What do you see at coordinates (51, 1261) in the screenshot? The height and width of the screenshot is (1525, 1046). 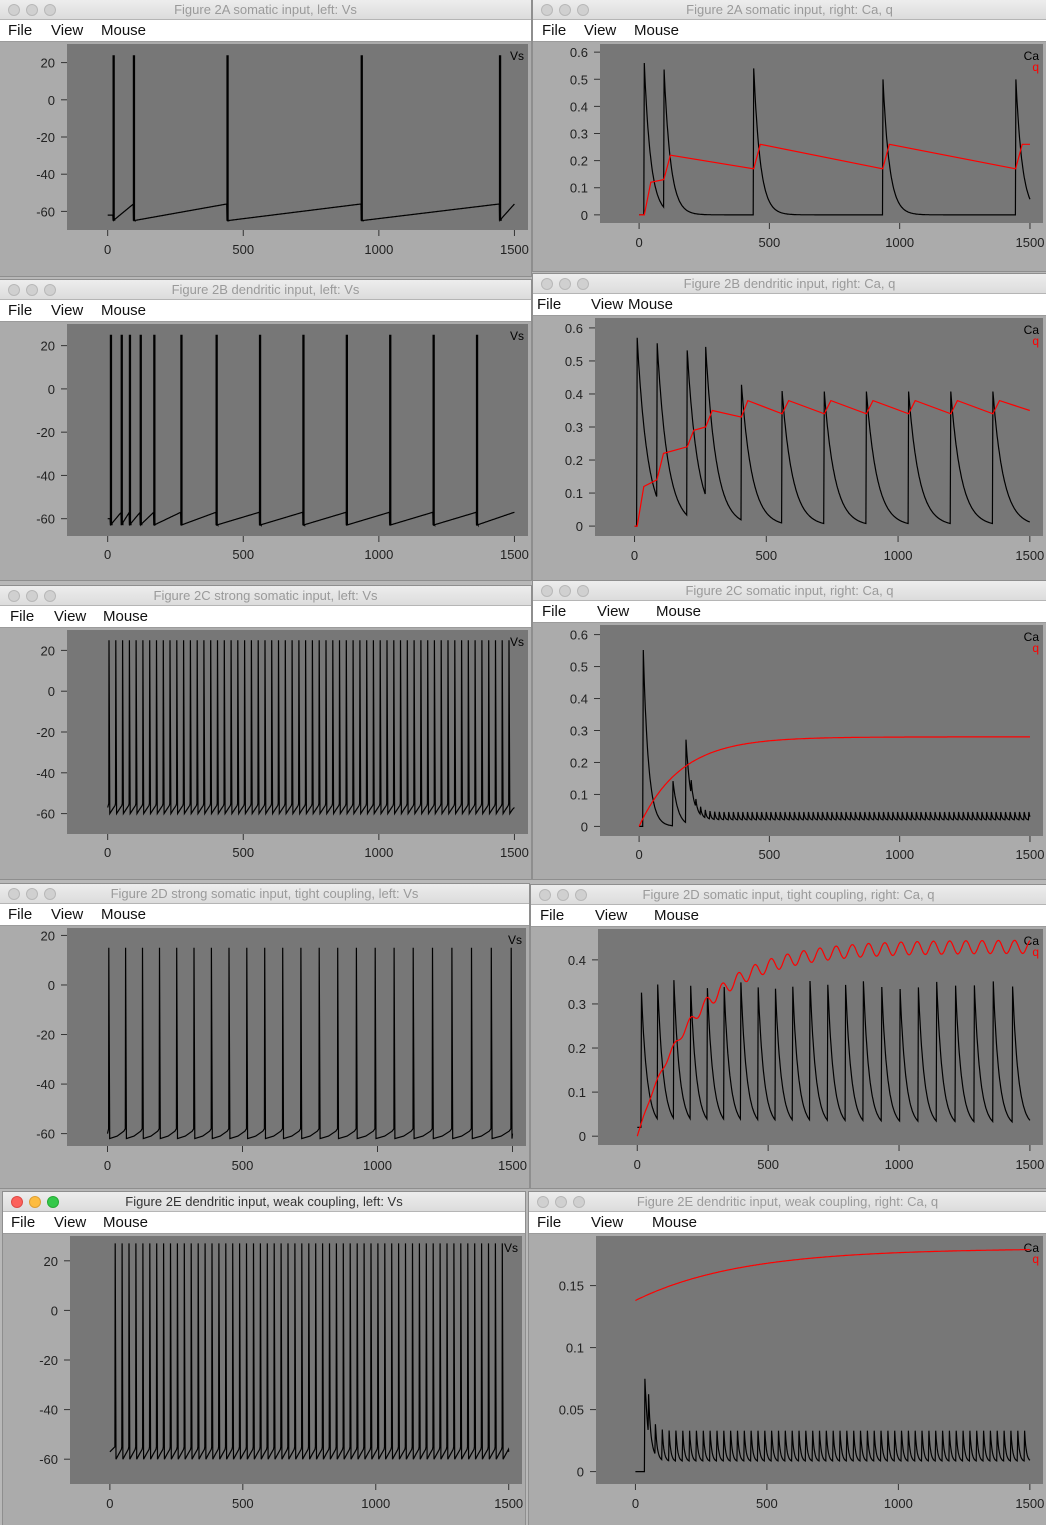 I see `y-tick-label: 20` at bounding box center [51, 1261].